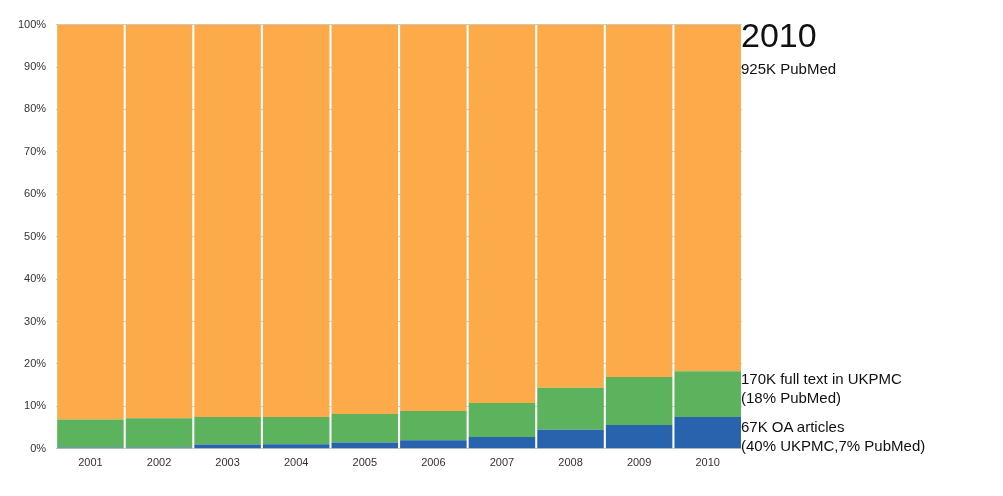  Describe the element at coordinates (570, 462) in the screenshot. I see `x-tick-label: 2008` at that location.